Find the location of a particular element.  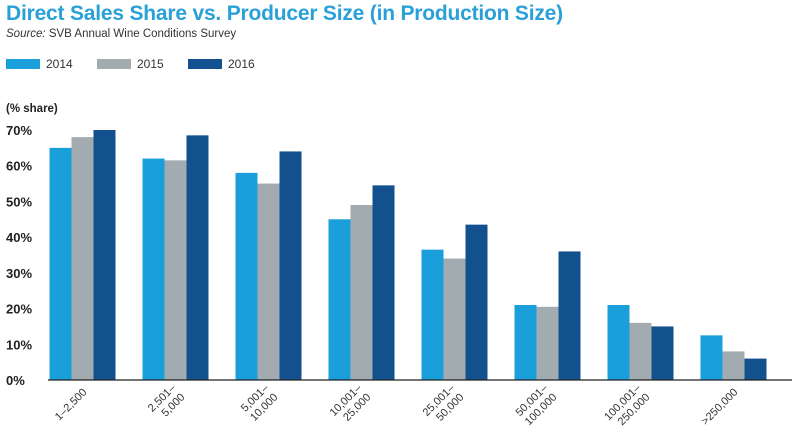

x-tick-label: 100,001–250,000 is located at coordinates (627, 407).